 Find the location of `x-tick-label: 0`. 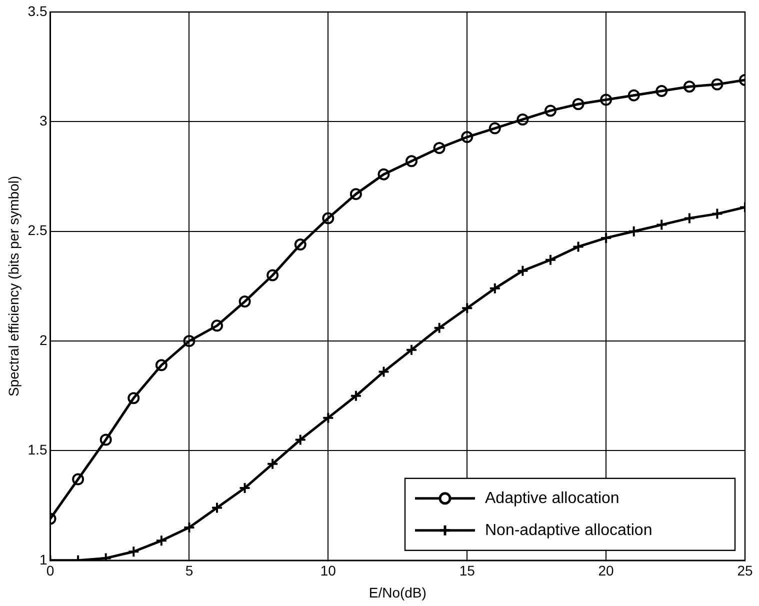

x-tick-label: 0 is located at coordinates (50, 570).